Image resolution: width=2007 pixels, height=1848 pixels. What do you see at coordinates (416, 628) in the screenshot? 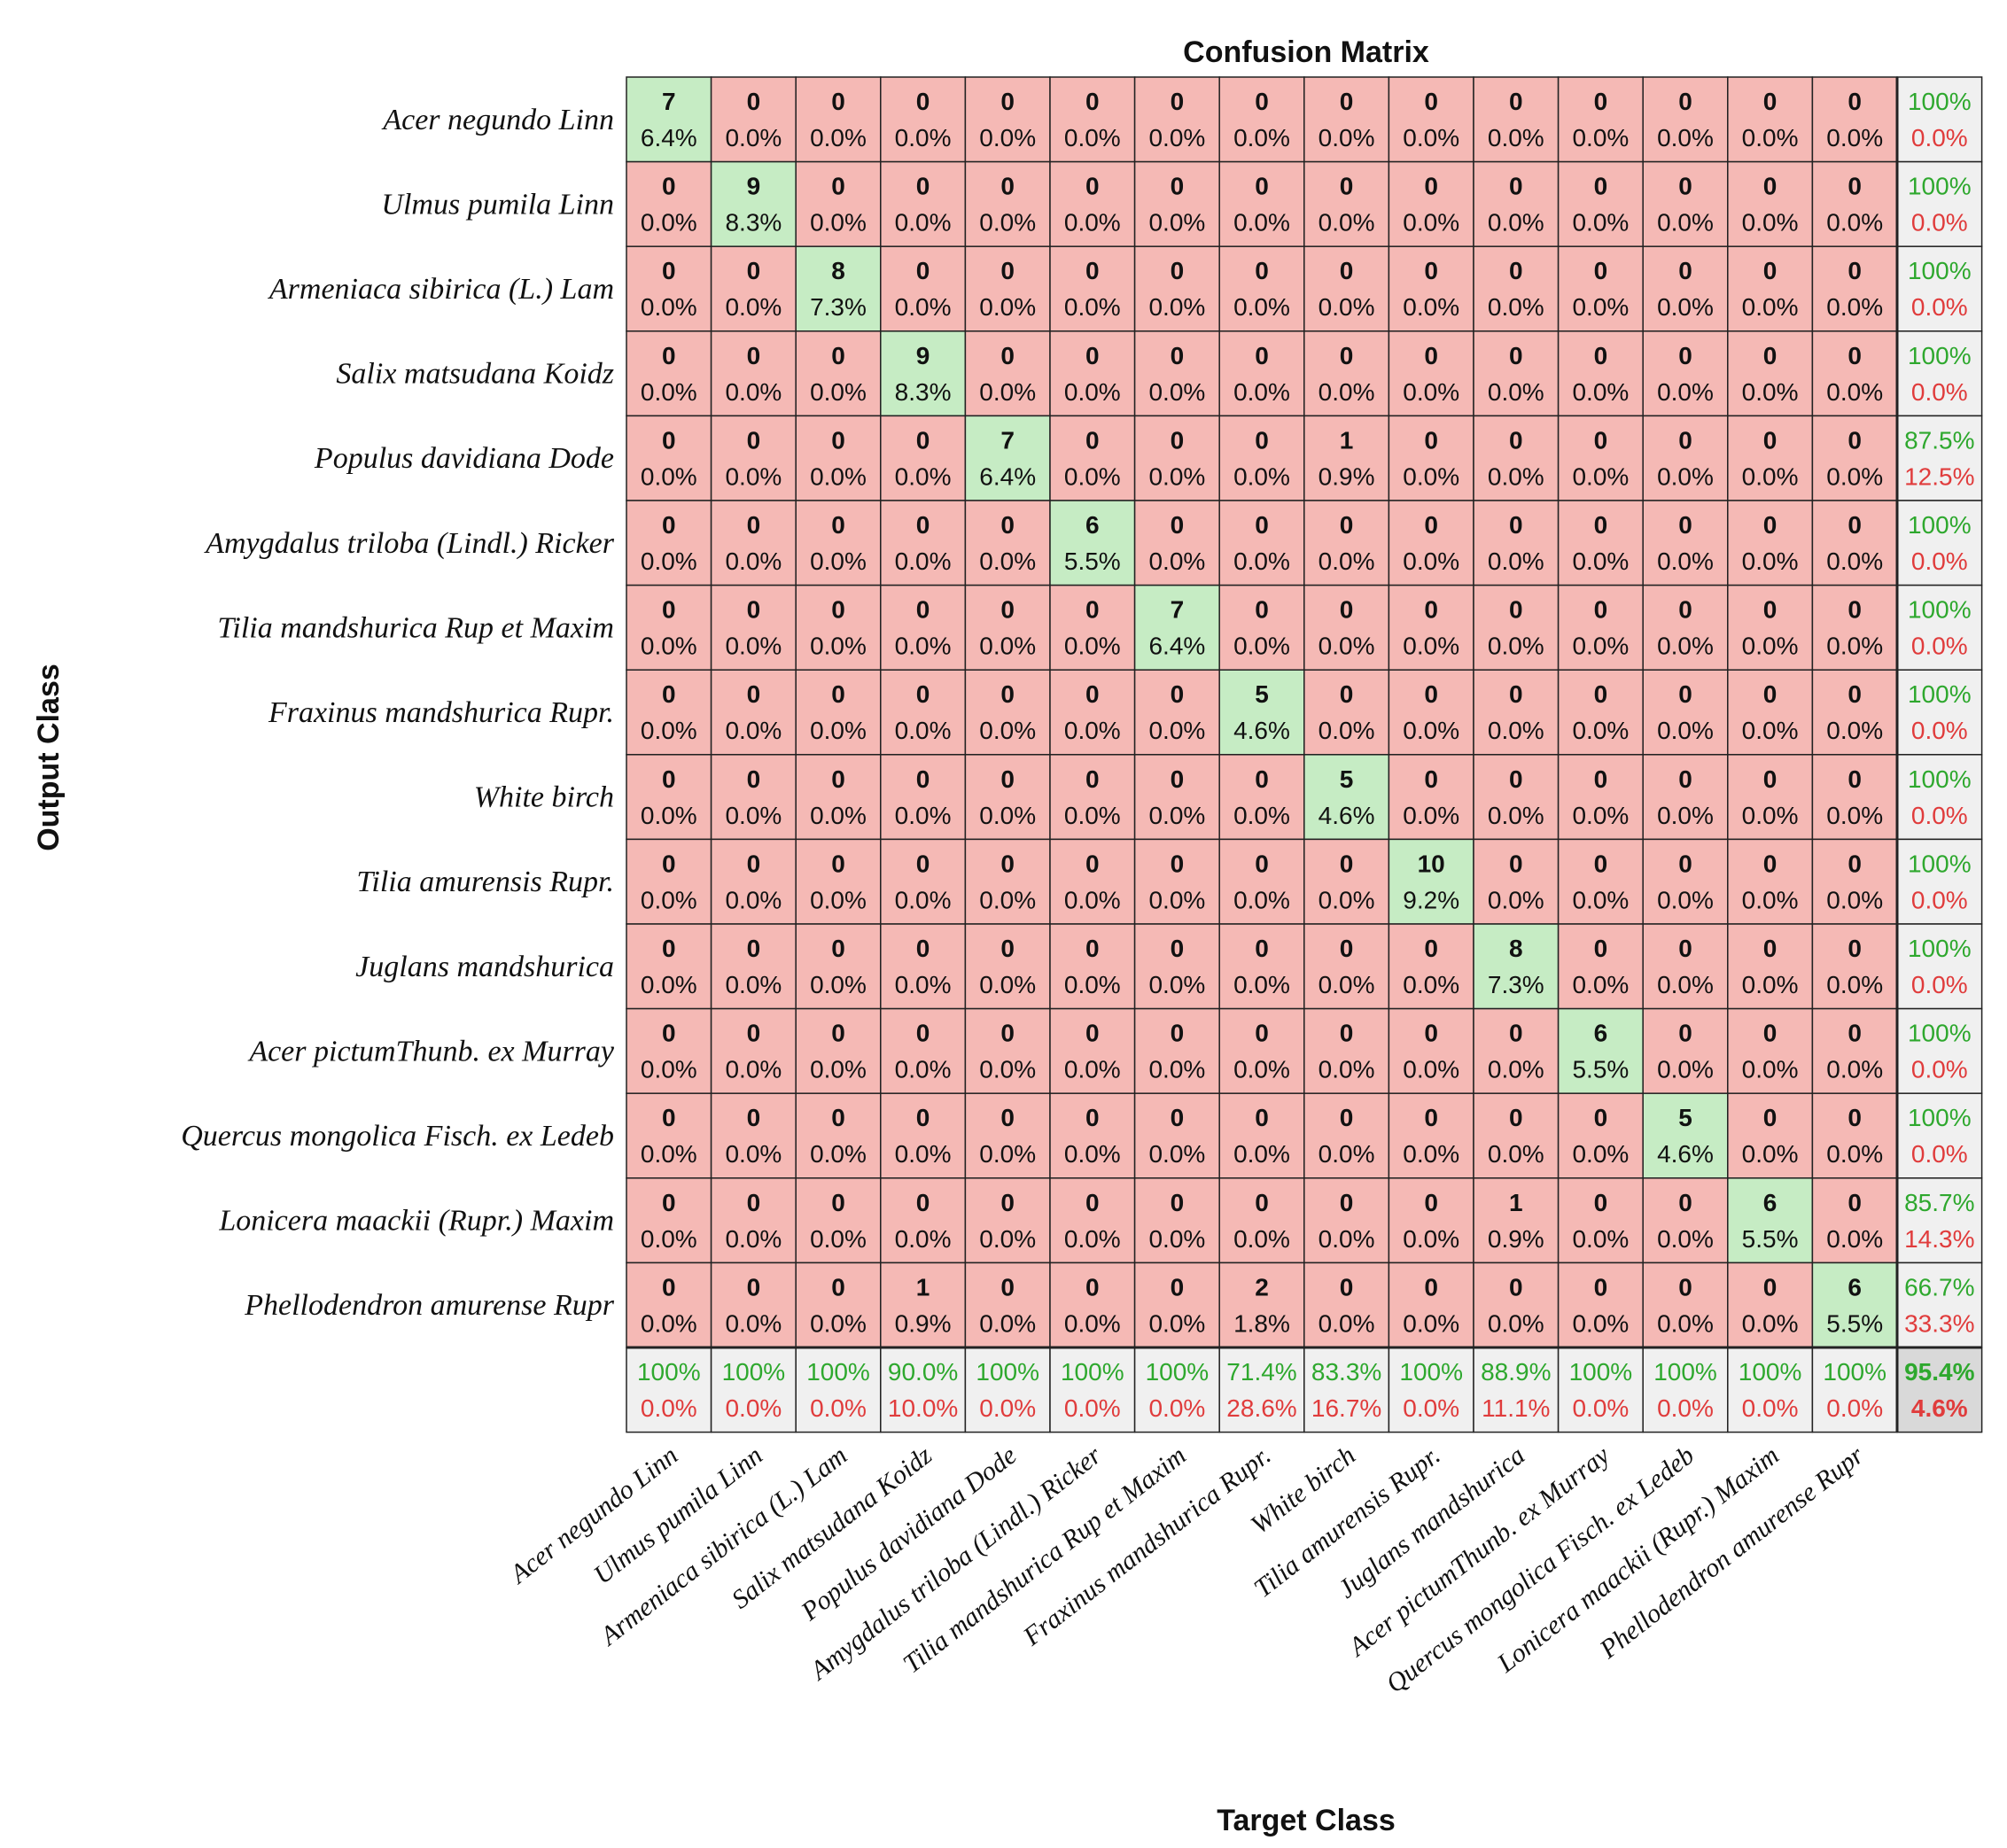
I see `row-label: Tilia mandshurica Rup et Maxim` at bounding box center [416, 628].